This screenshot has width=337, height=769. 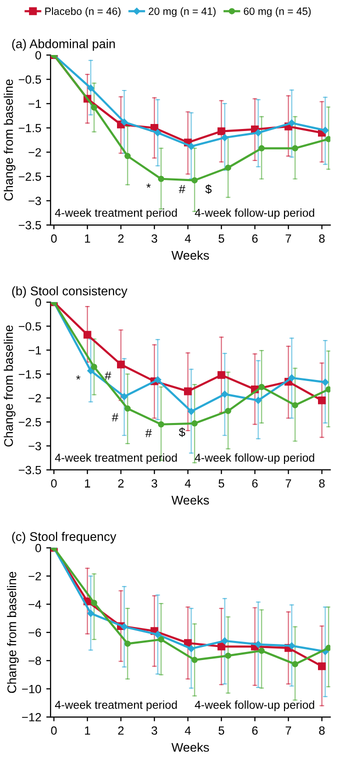 I want to click on chart-title: (b) Stool consistency, so click(x=70, y=292).